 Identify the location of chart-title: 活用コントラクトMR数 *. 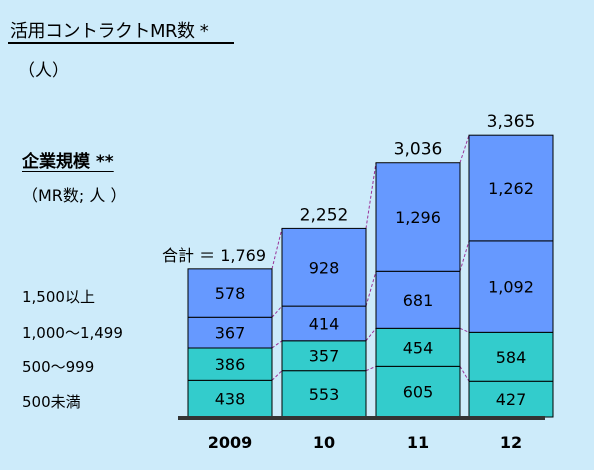
(109, 31).